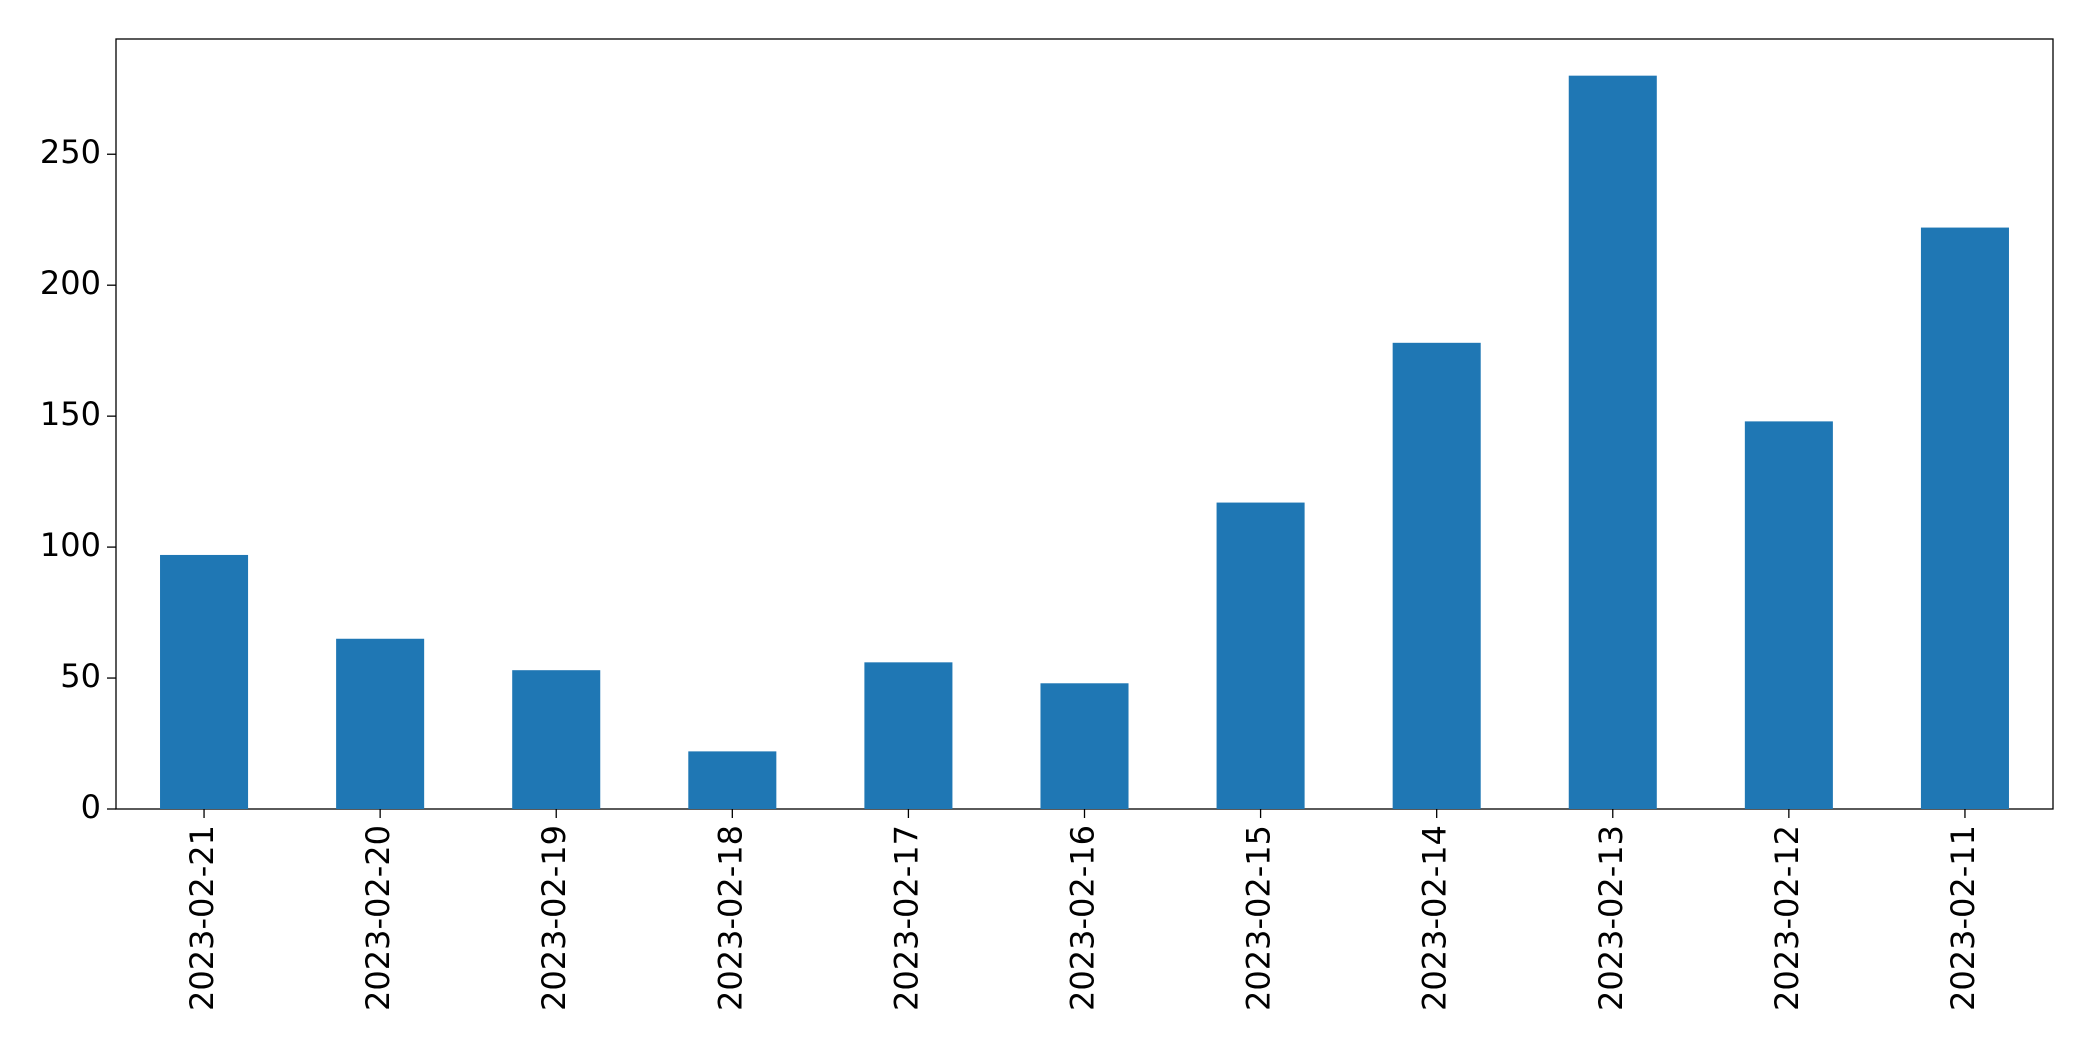 The image size is (2093, 1061). What do you see at coordinates (70, 545) in the screenshot?
I see `y-tick-label: 100` at bounding box center [70, 545].